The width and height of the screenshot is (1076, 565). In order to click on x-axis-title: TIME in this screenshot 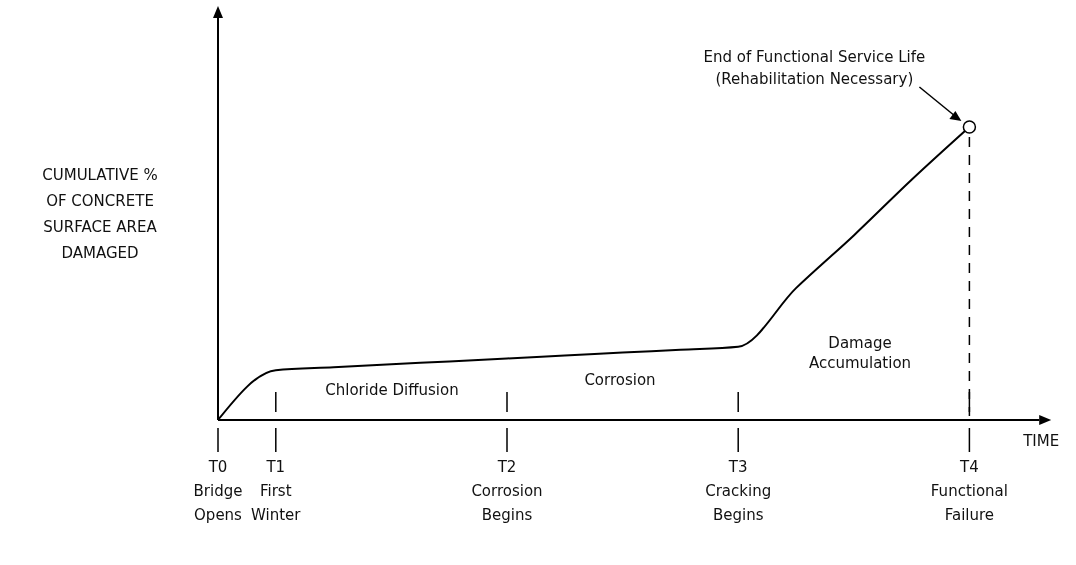, I will do `click(1041, 441)`.